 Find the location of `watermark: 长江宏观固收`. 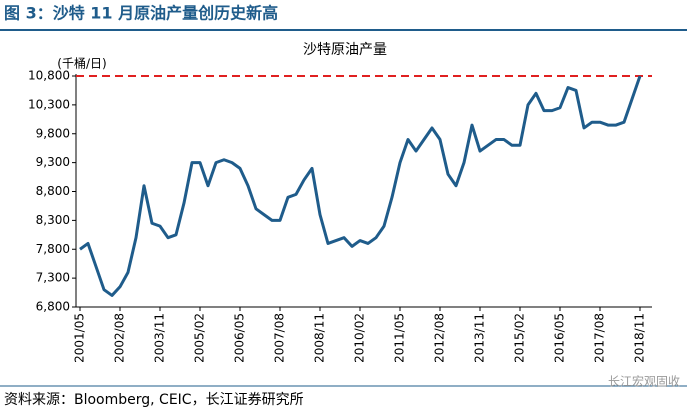

watermark: 长江宏观固收 is located at coordinates (644, 381).